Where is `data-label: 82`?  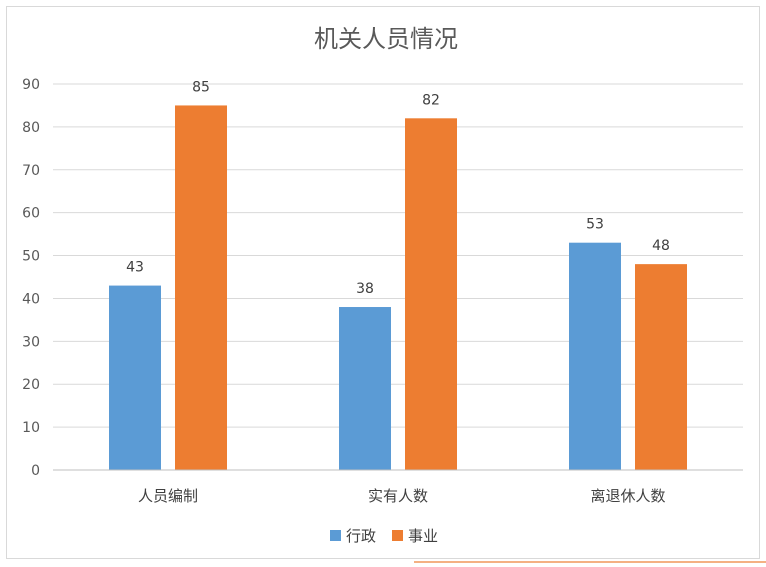 data-label: 82 is located at coordinates (431, 100).